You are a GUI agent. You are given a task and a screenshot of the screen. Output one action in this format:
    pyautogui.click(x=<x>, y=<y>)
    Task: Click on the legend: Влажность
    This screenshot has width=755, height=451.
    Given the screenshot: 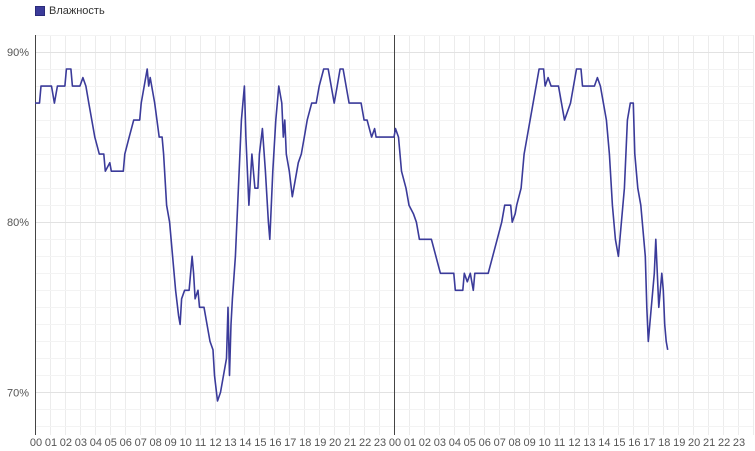 What is the action you would take?
    pyautogui.click(x=70, y=11)
    